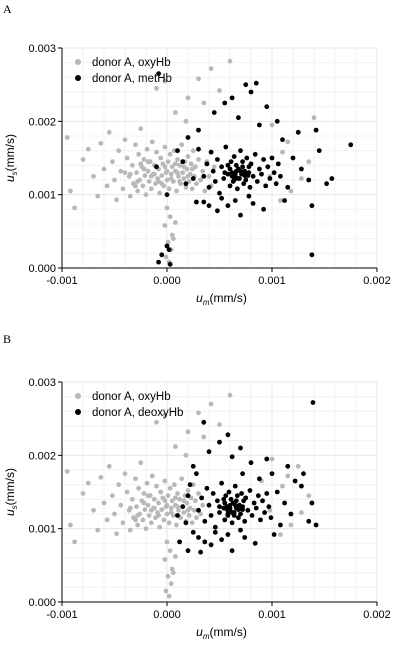 Image resolution: width=400 pixels, height=653 pixels. What do you see at coordinates (221, 299) in the screenshot?
I see `x-axis-title: um(mm/s)` at bounding box center [221, 299].